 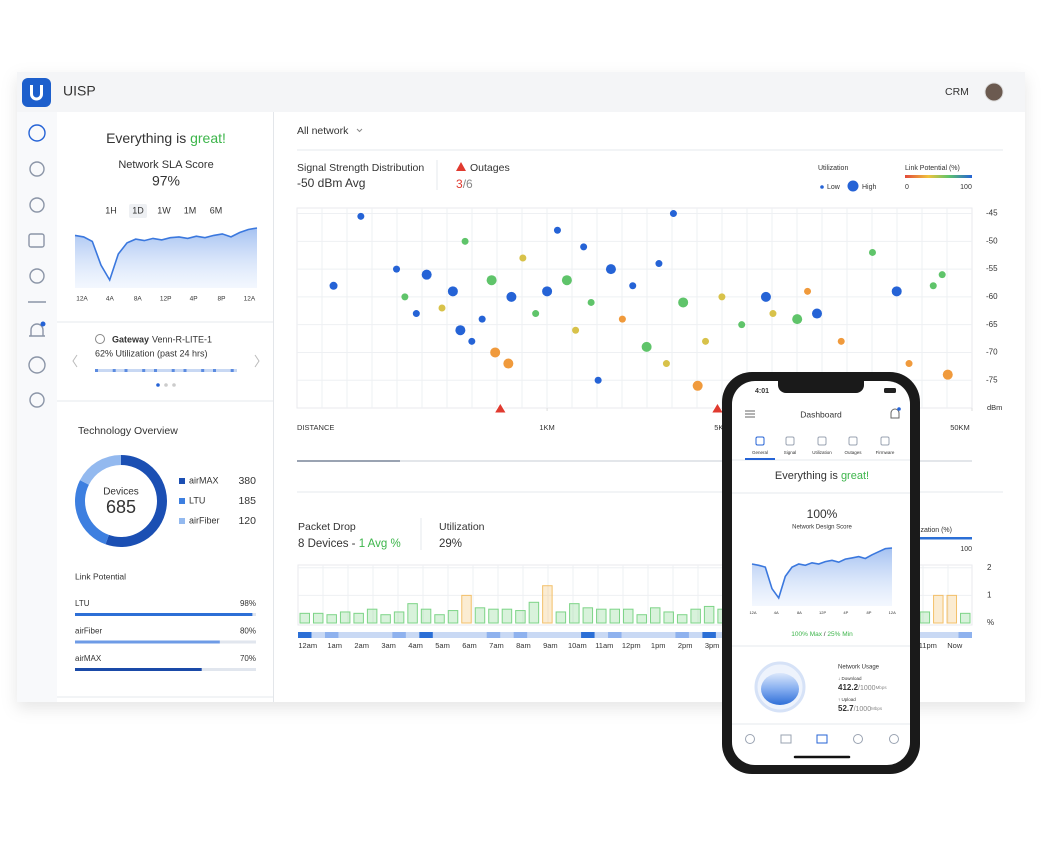 What do you see at coordinates (415, 645) in the screenshot?
I see `x-tick-label: 4am` at bounding box center [415, 645].